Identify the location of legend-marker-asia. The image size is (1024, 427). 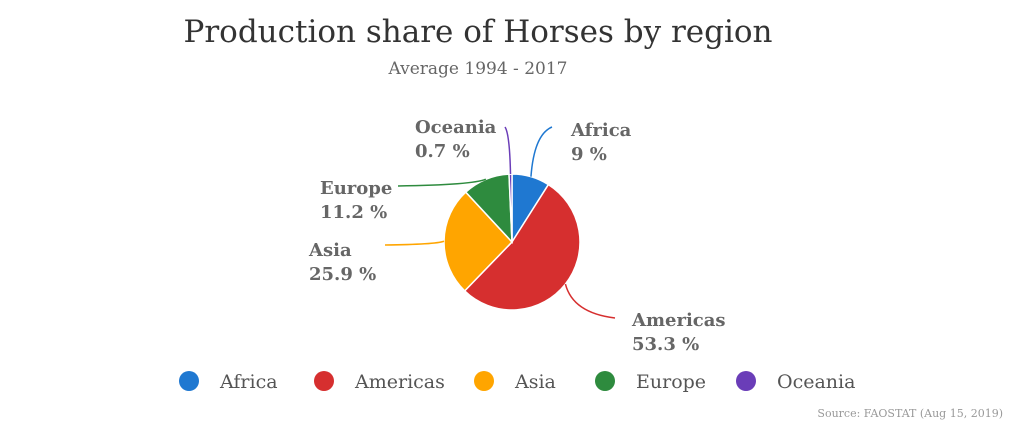
(484, 381).